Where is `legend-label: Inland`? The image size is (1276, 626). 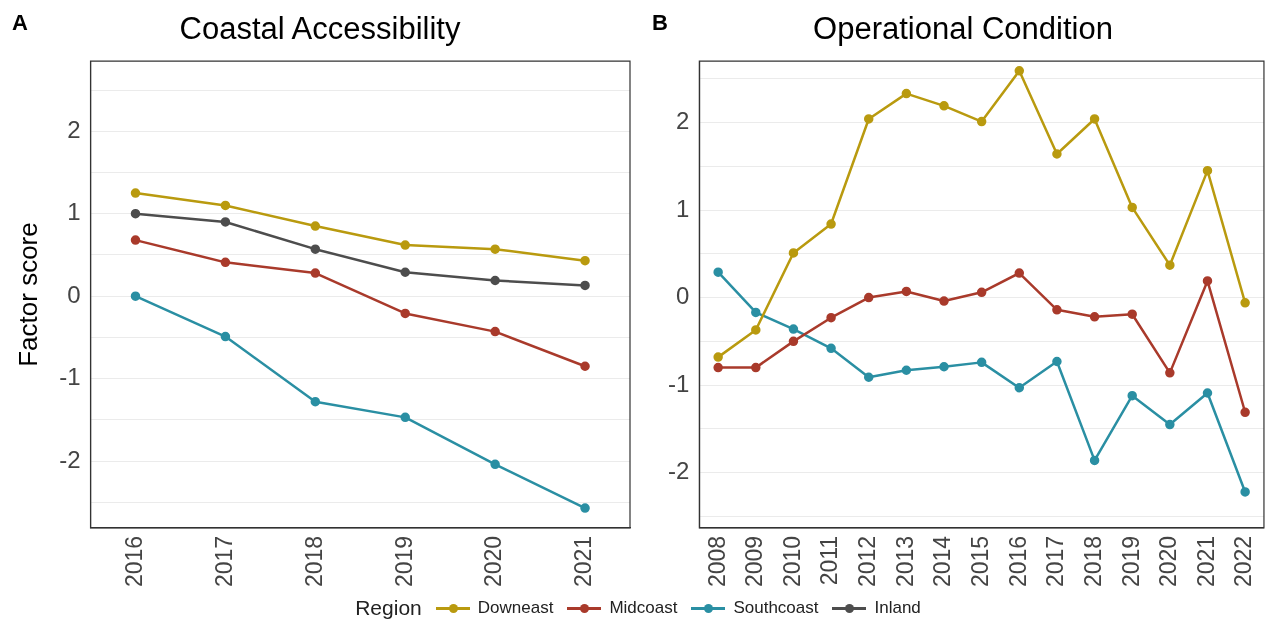
legend-label: Inland is located at coordinates (897, 608).